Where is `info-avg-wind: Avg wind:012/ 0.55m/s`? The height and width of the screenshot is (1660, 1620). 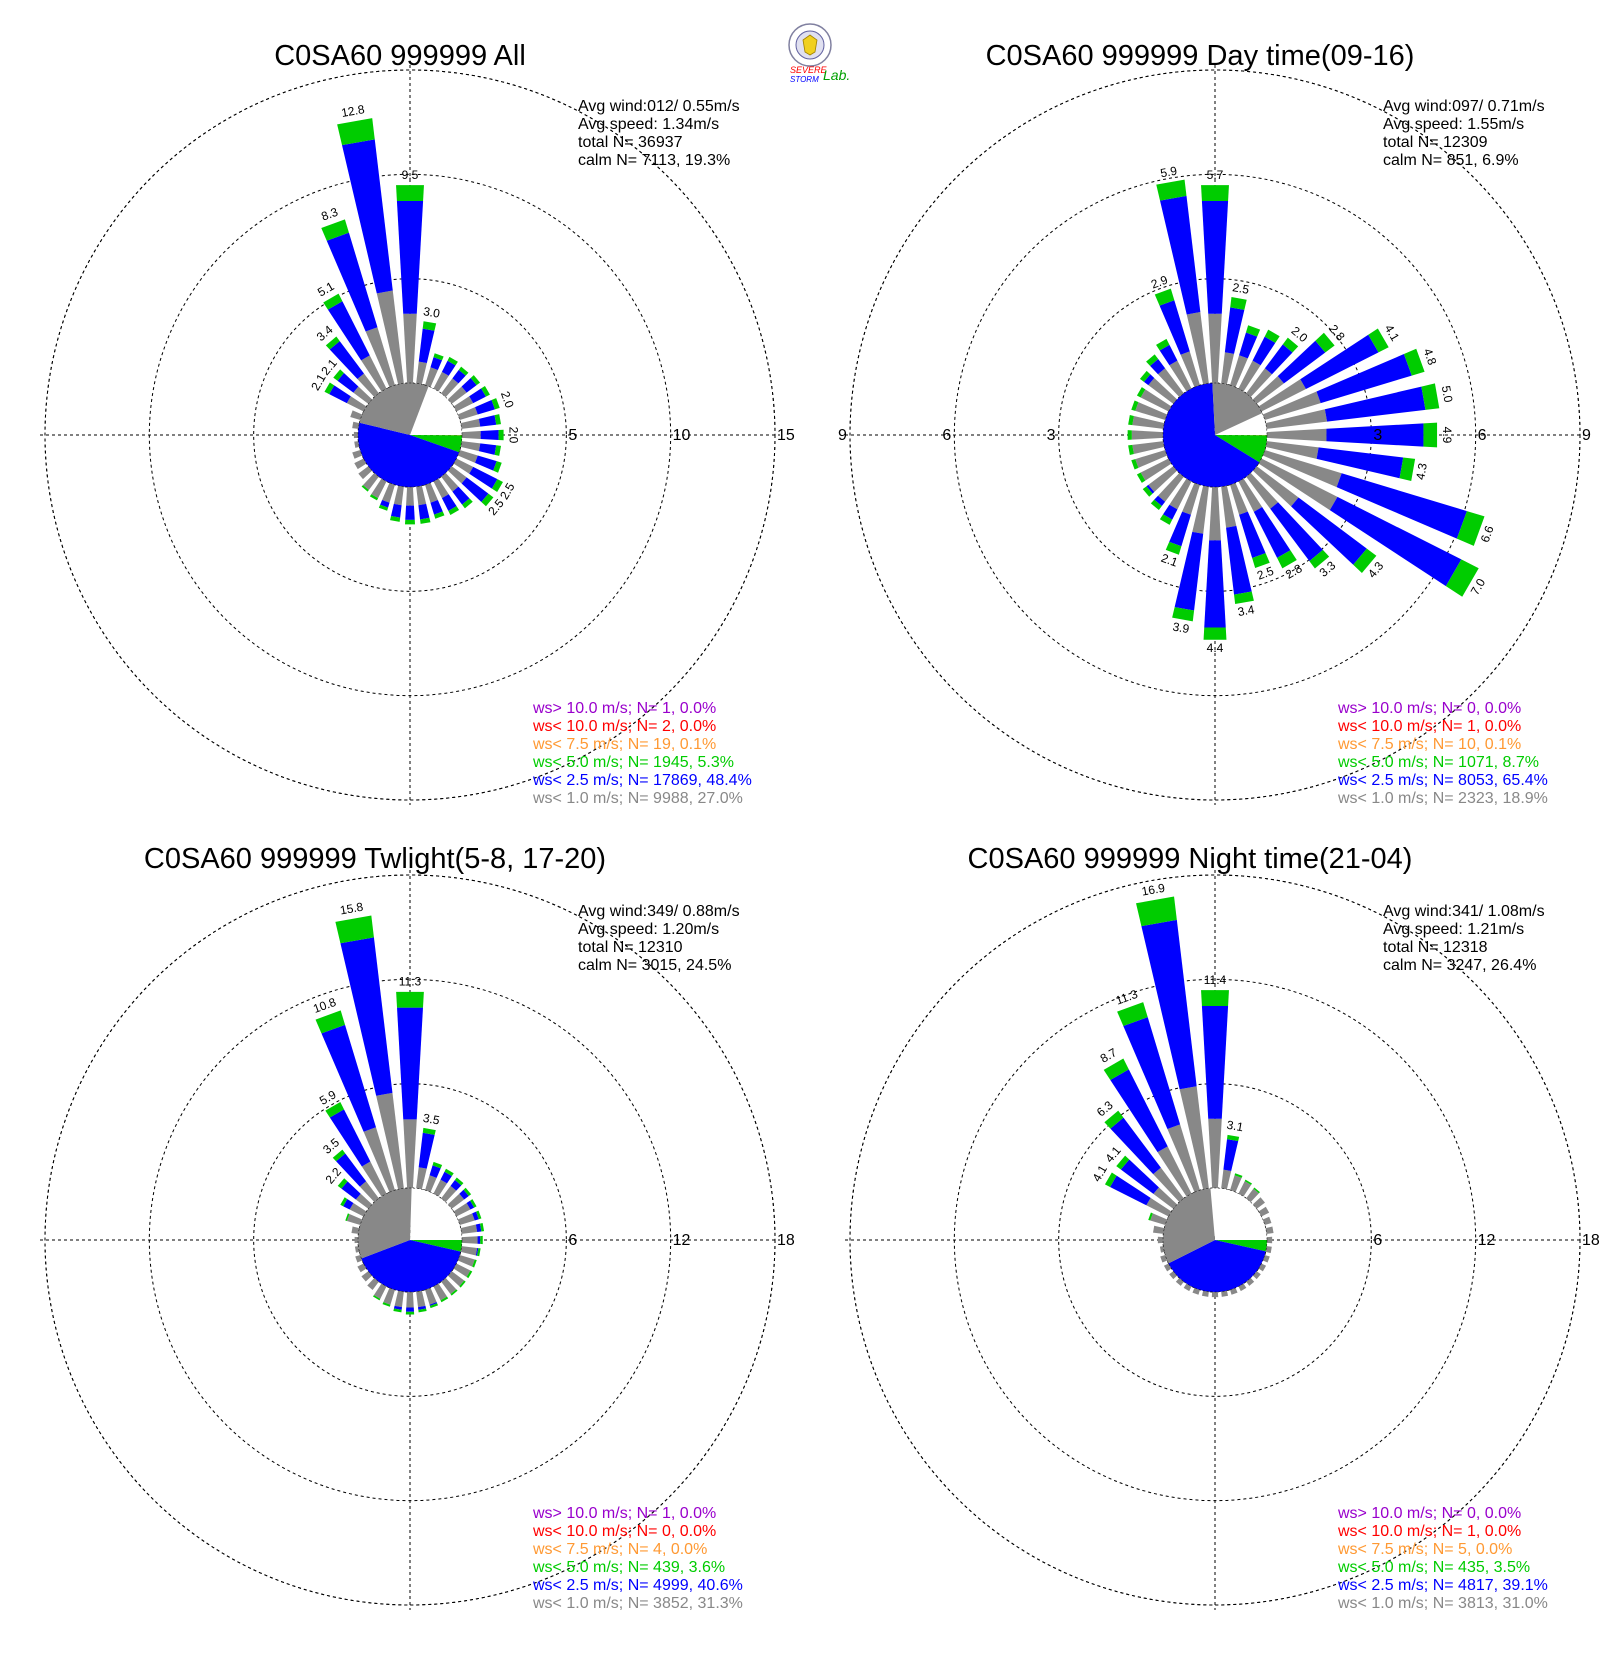
info-avg-wind: Avg wind:012/ 0.55m/s is located at coordinates (659, 106).